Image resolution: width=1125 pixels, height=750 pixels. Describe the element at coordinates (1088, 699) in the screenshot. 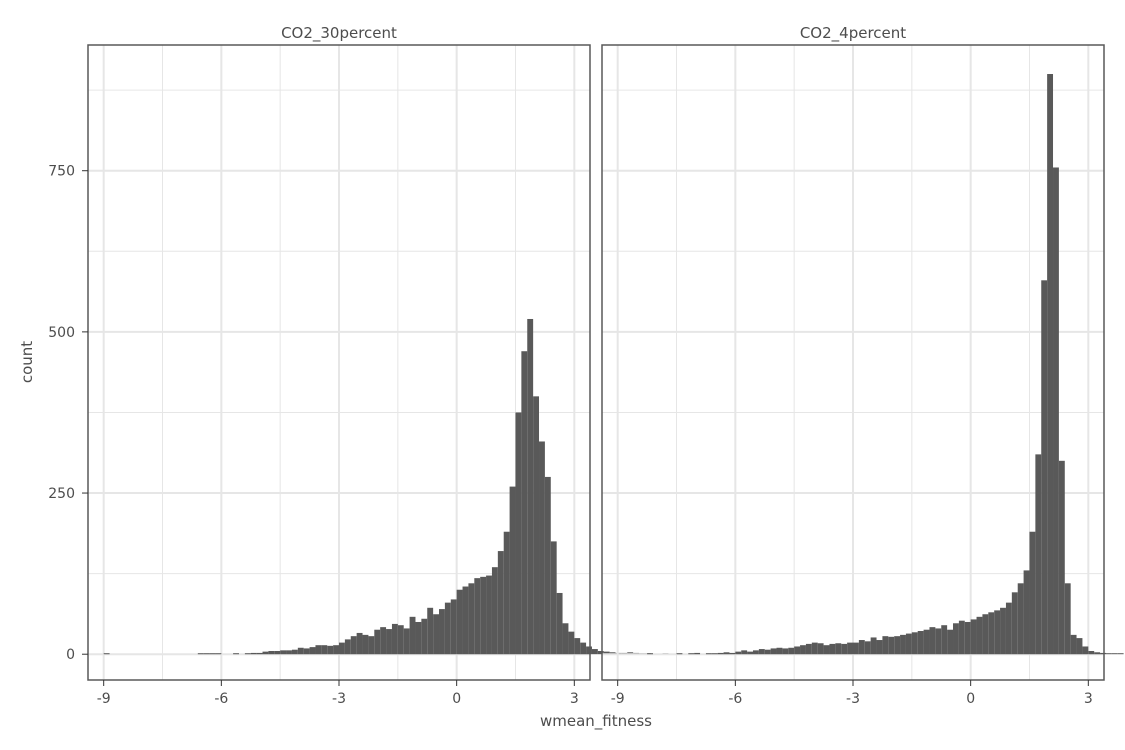

I see `x-tick-label: 3` at that location.